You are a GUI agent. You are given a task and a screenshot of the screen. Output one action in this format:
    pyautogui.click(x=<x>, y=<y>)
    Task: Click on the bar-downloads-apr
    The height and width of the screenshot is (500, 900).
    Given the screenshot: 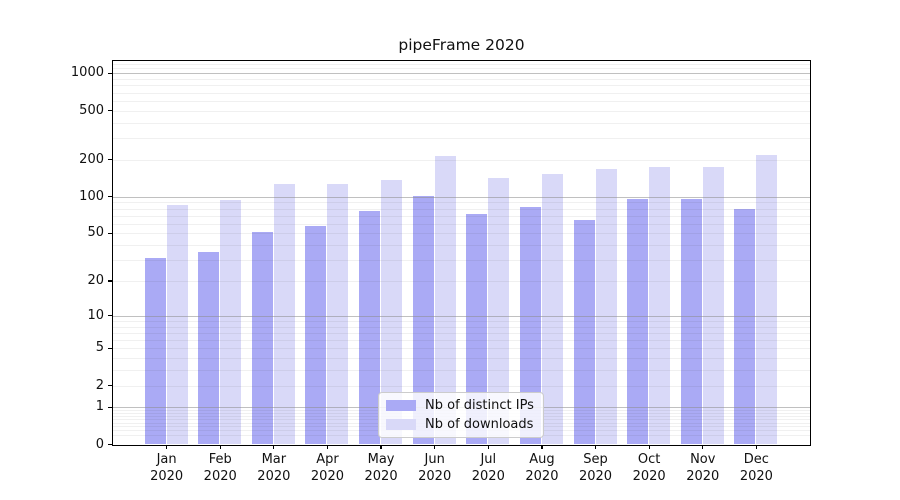 What is the action you would take?
    pyautogui.click(x=338, y=314)
    